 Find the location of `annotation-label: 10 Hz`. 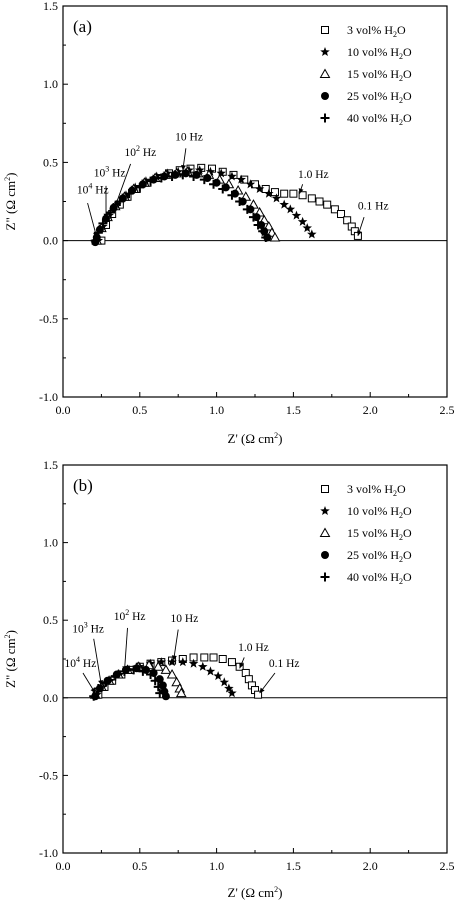

annotation-label: 10 Hz is located at coordinates (189, 138).